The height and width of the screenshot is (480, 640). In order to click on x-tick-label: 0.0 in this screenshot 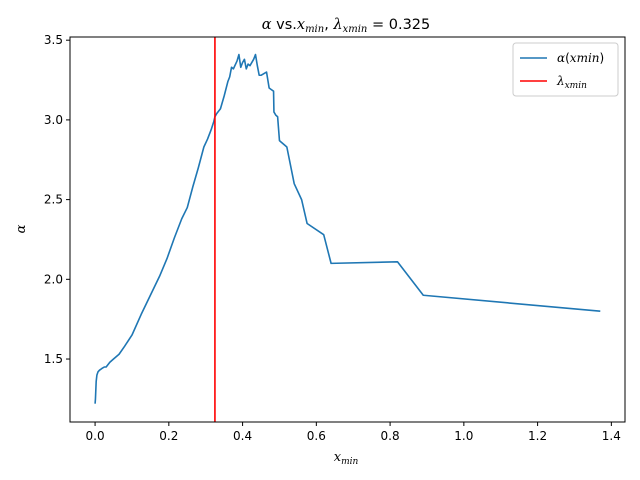, I will do `click(95, 436)`.